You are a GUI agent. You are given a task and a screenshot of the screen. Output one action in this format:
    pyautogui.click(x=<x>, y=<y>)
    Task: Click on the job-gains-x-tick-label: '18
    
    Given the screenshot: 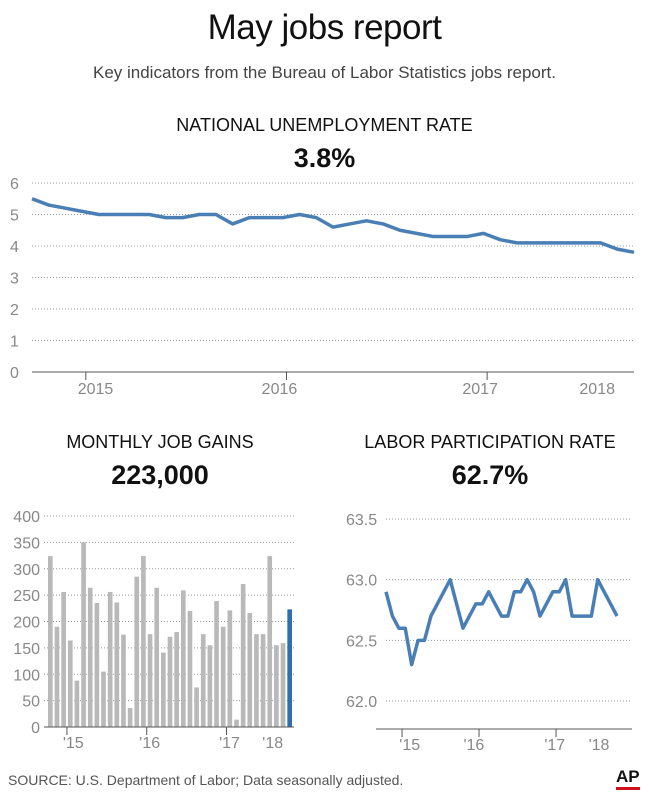 What is the action you would take?
    pyautogui.click(x=272, y=743)
    